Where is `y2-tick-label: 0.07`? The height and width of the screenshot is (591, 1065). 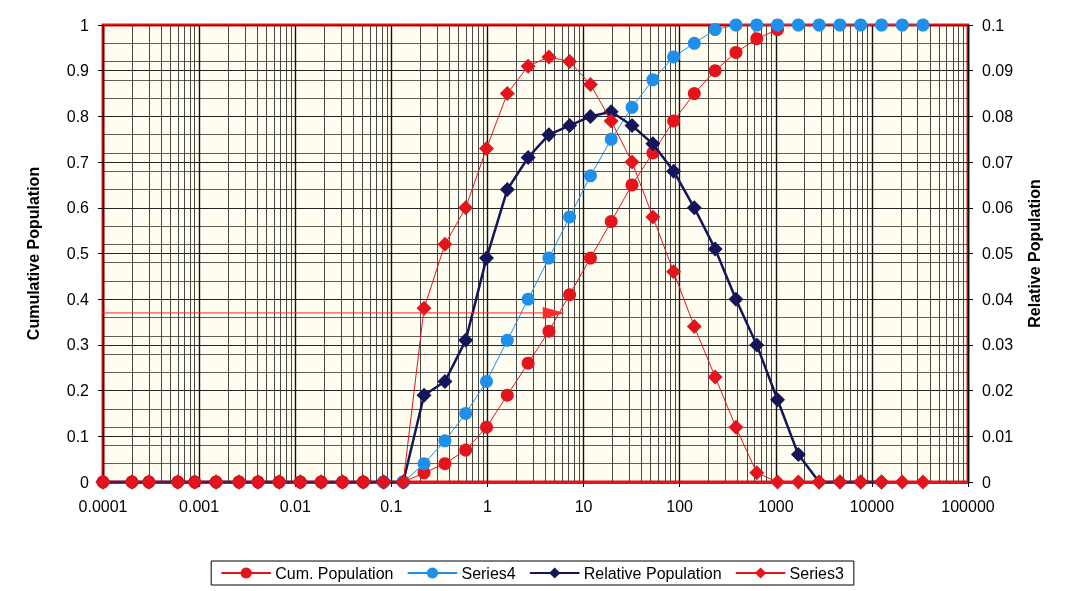 y2-tick-label: 0.07 is located at coordinates (998, 162).